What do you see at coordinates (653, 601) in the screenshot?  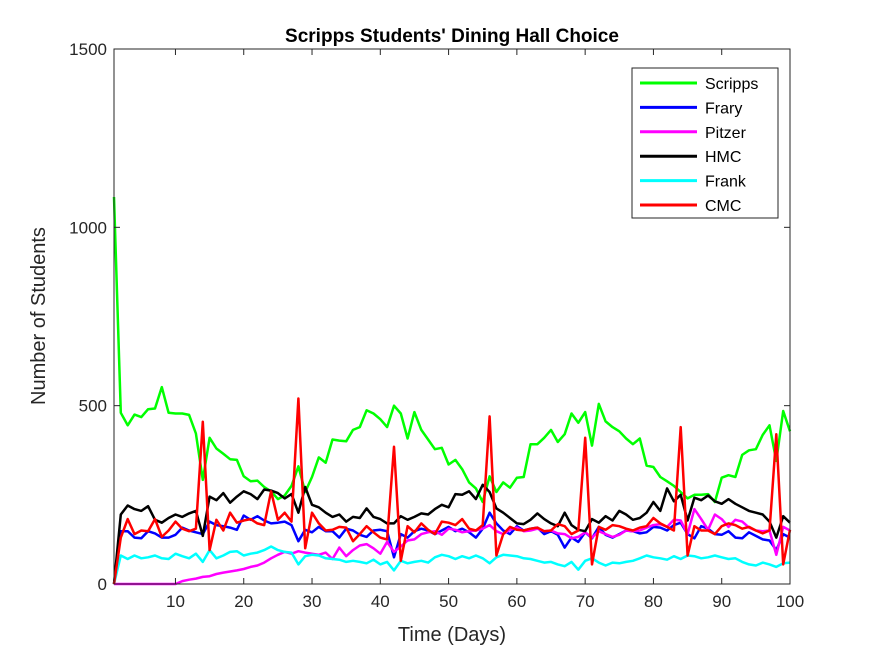 I see `x-tick-label: 80` at bounding box center [653, 601].